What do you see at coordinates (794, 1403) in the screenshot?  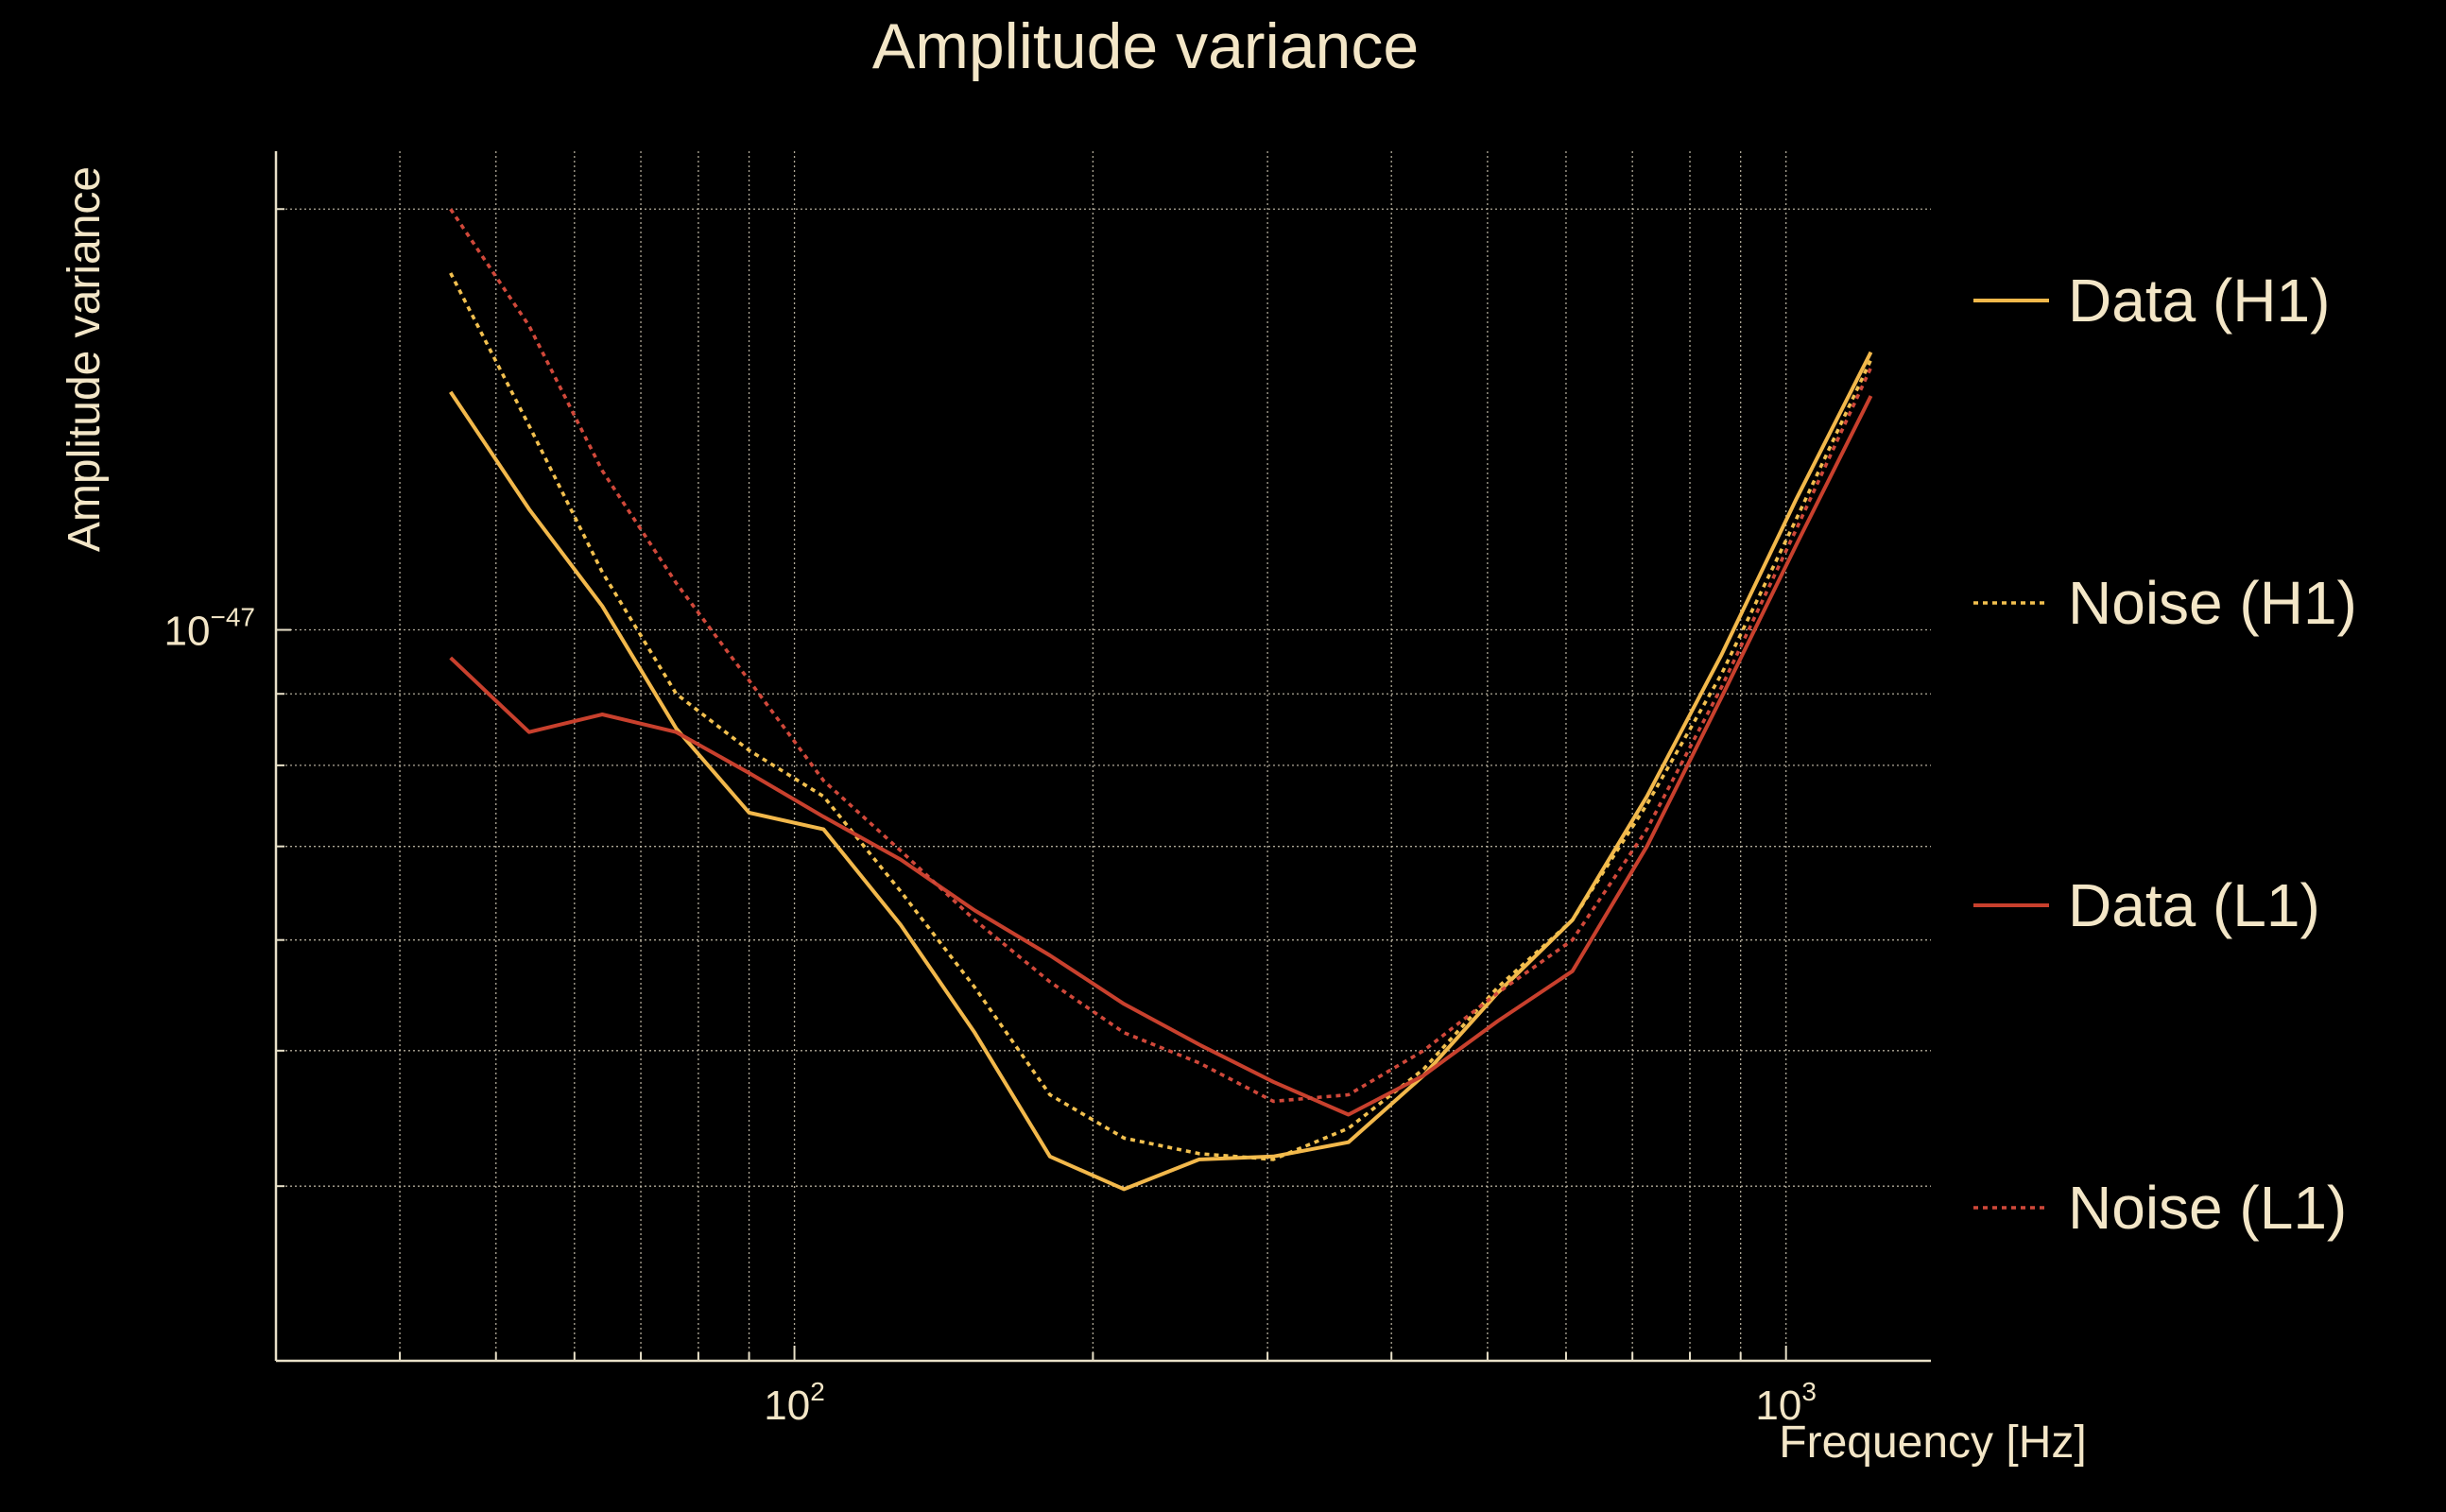 I see `x-tick-label: 10²` at bounding box center [794, 1403].